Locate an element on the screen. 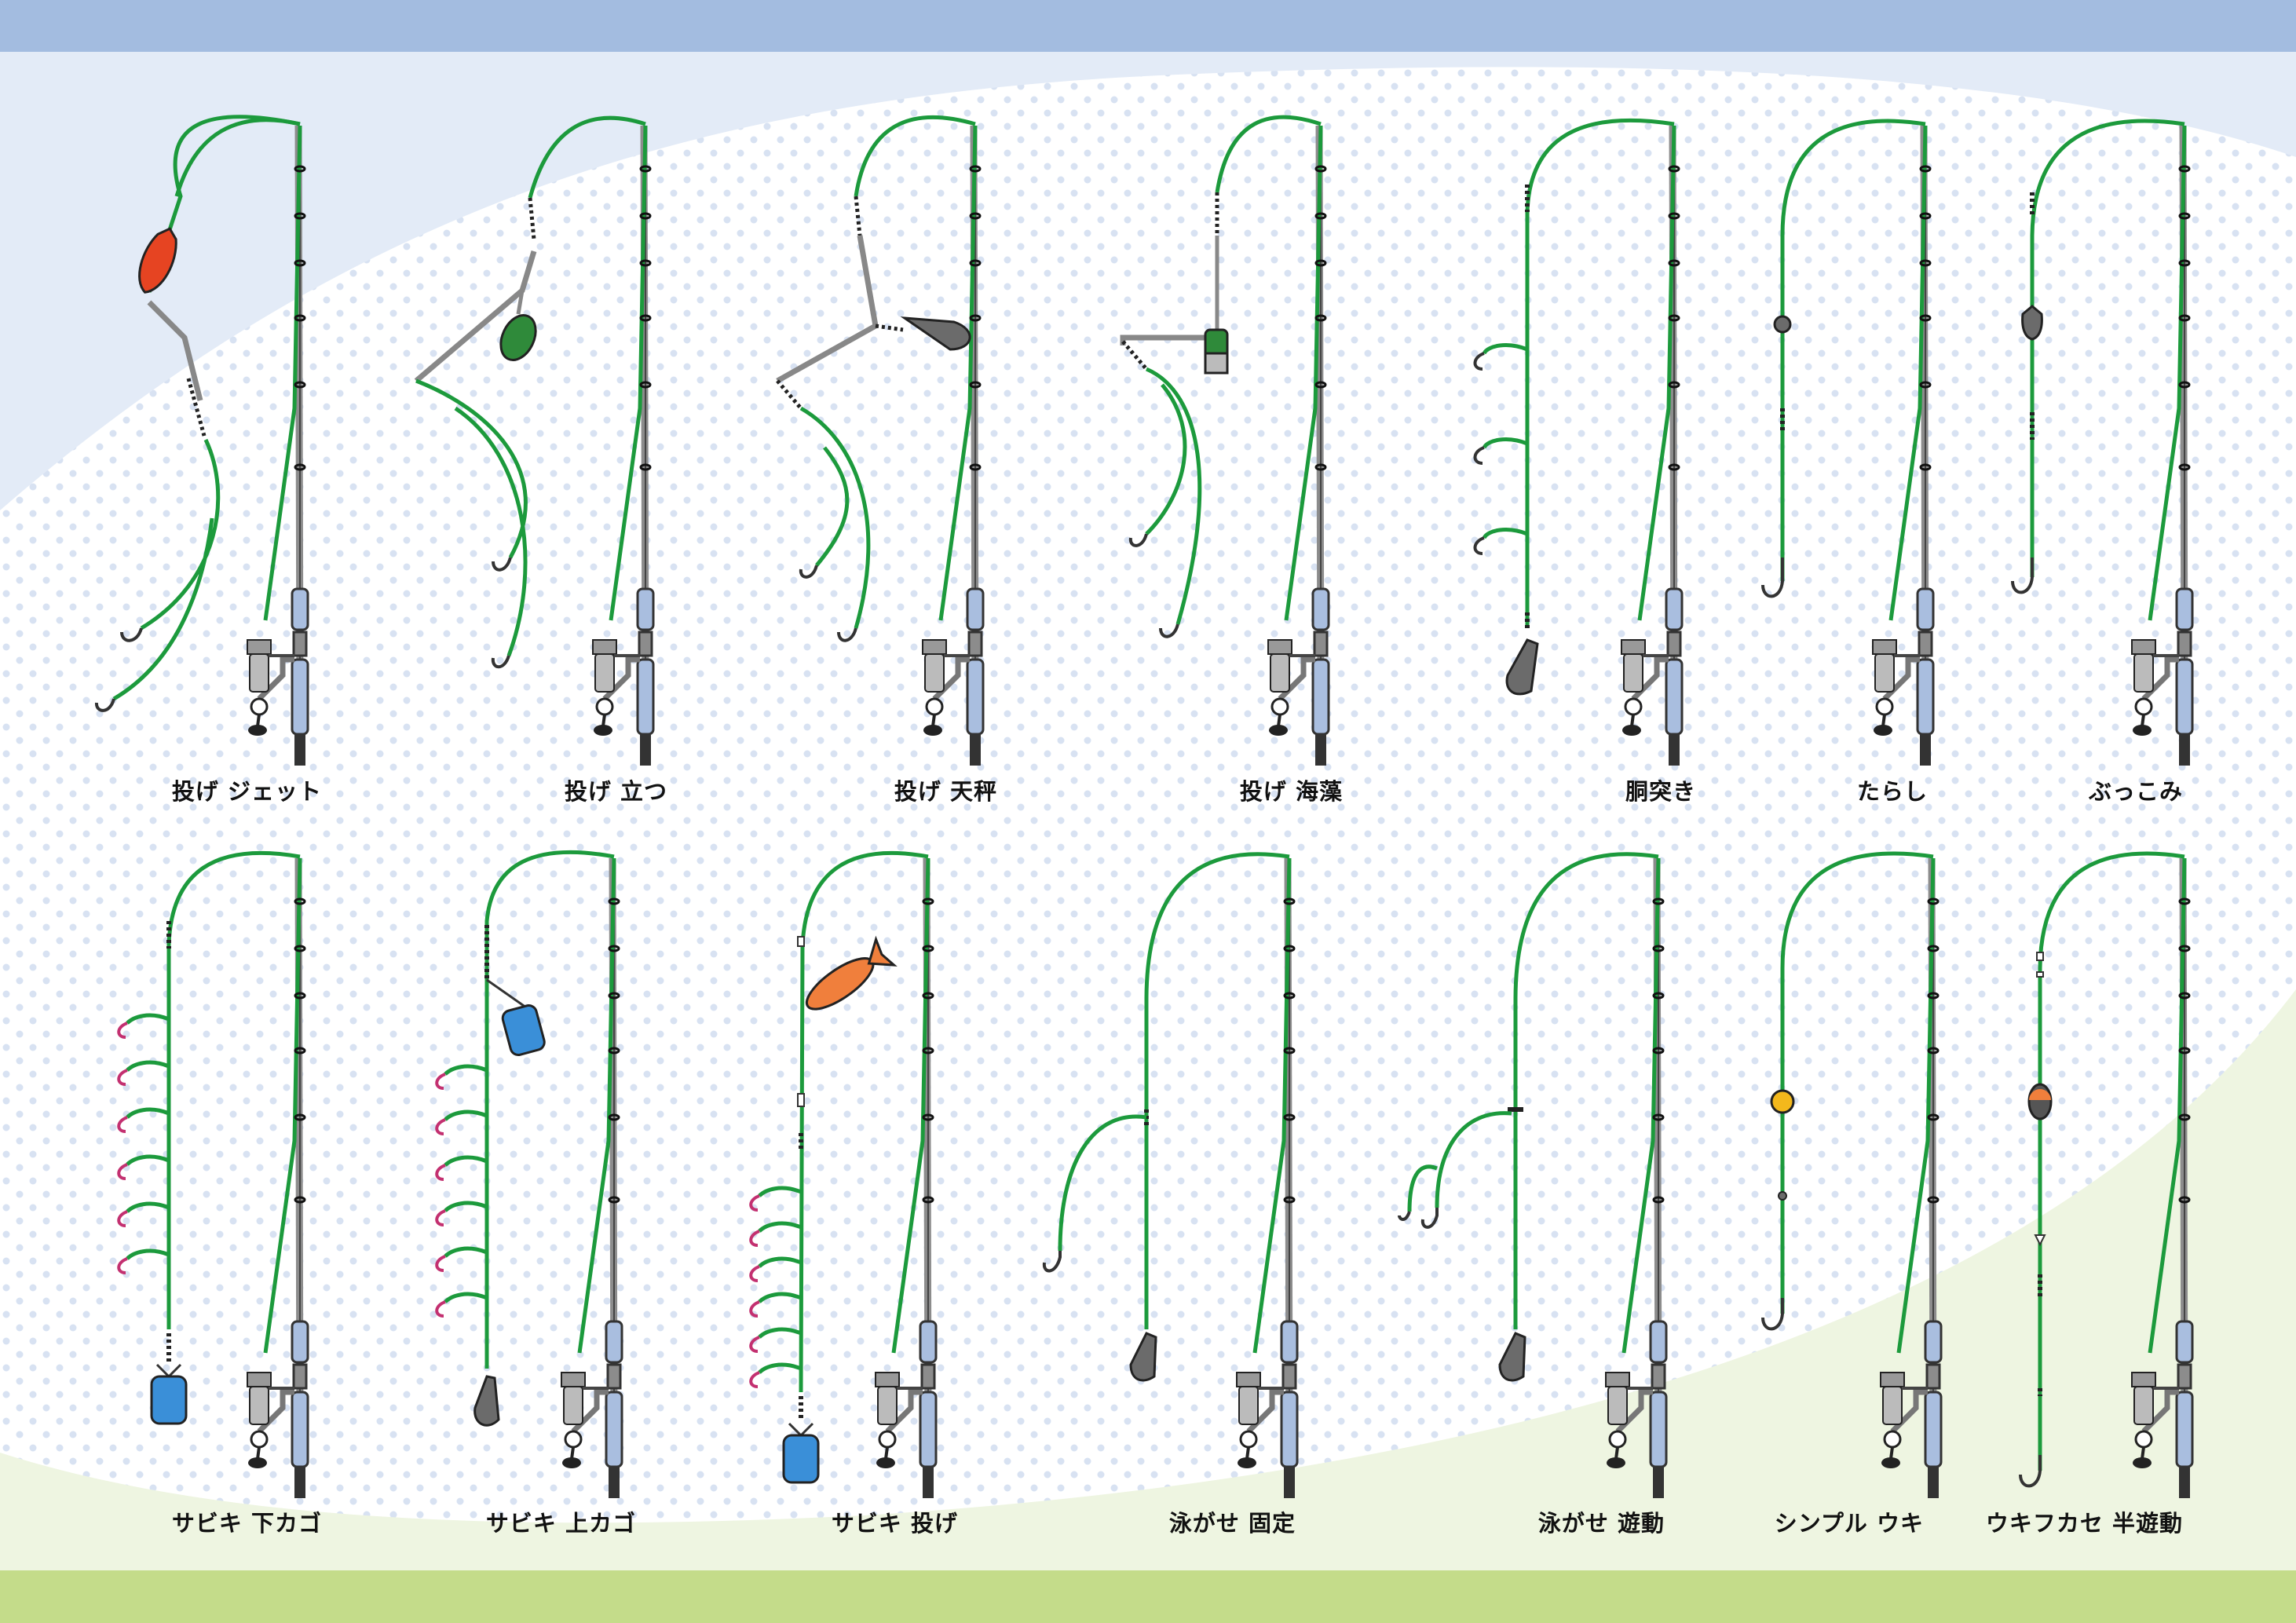 The image size is (2296, 1623). rig-dozuki is located at coordinates (1579, 442).